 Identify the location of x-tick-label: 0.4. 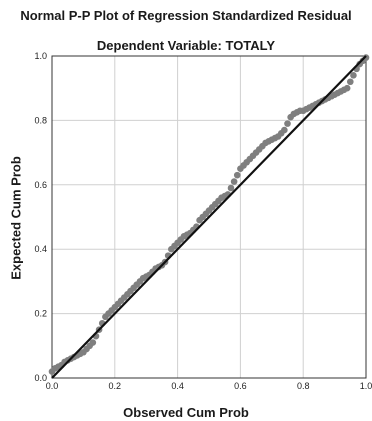
(177, 386).